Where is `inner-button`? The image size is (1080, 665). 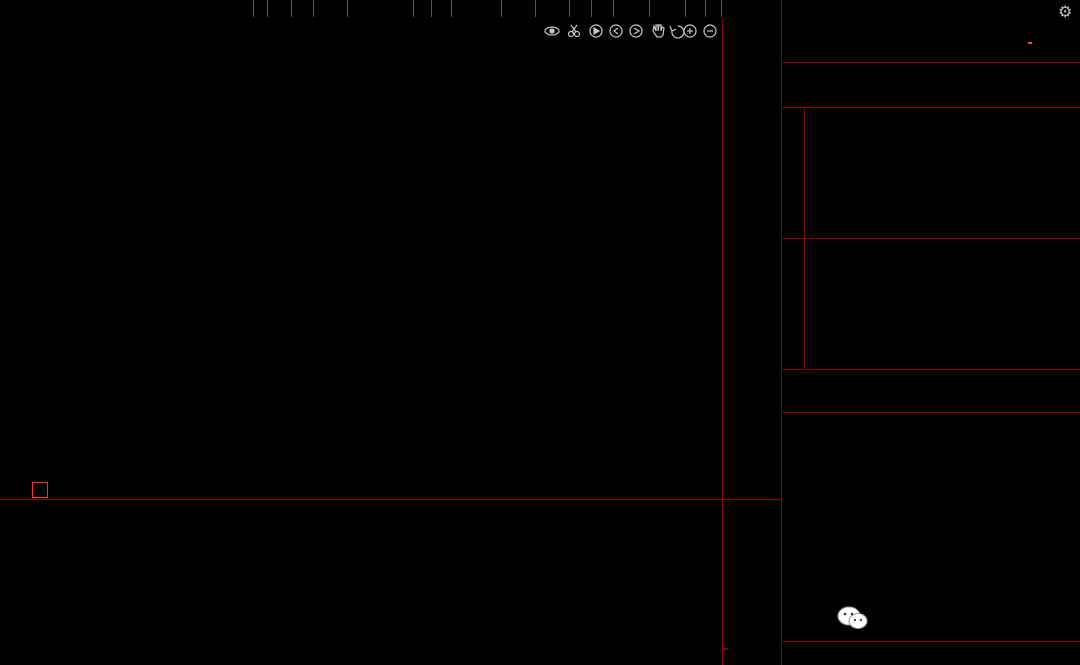 inner-button is located at coordinates (442, 8).